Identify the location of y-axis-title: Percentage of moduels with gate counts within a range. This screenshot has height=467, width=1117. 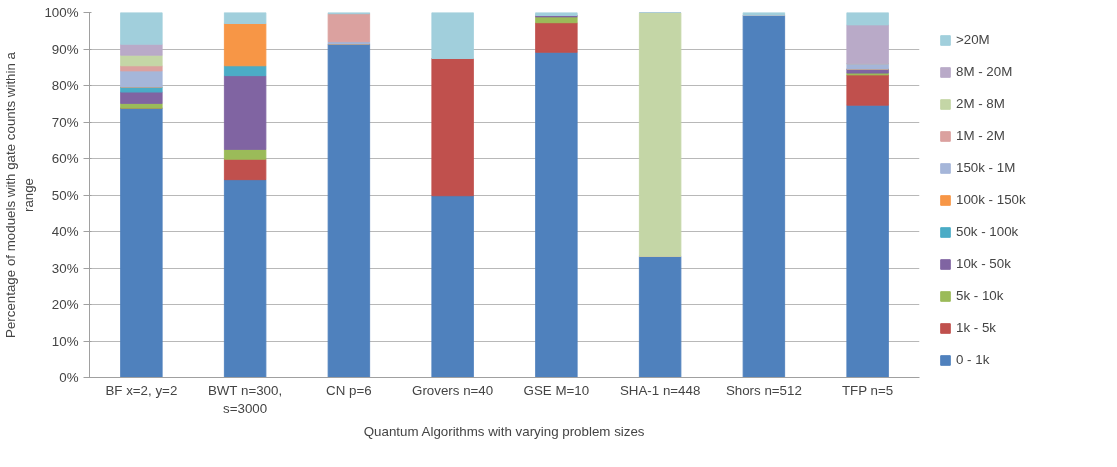
(20, 194).